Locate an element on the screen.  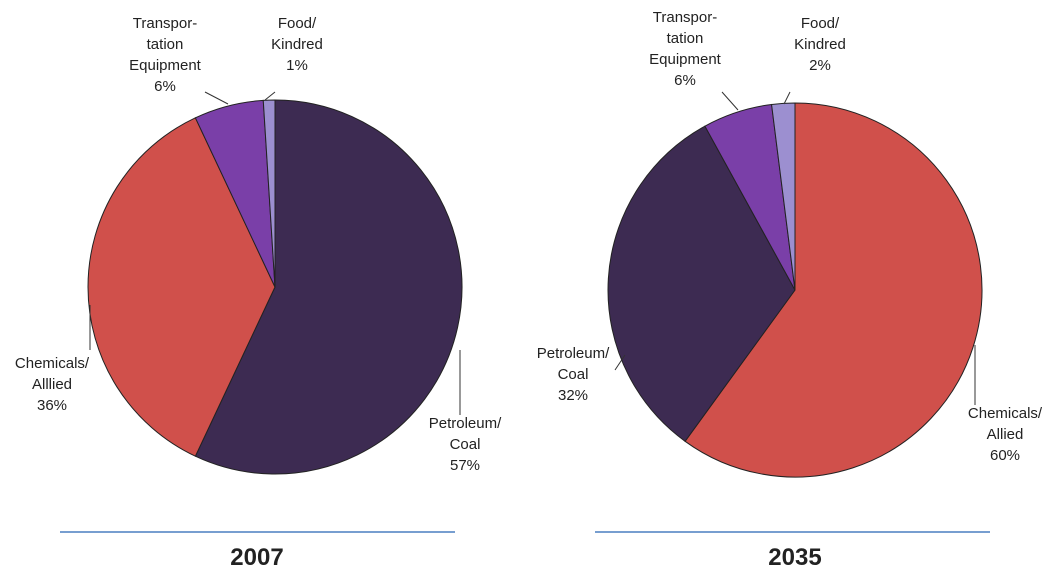
slice-value-label: 32% is located at coordinates (573, 395).